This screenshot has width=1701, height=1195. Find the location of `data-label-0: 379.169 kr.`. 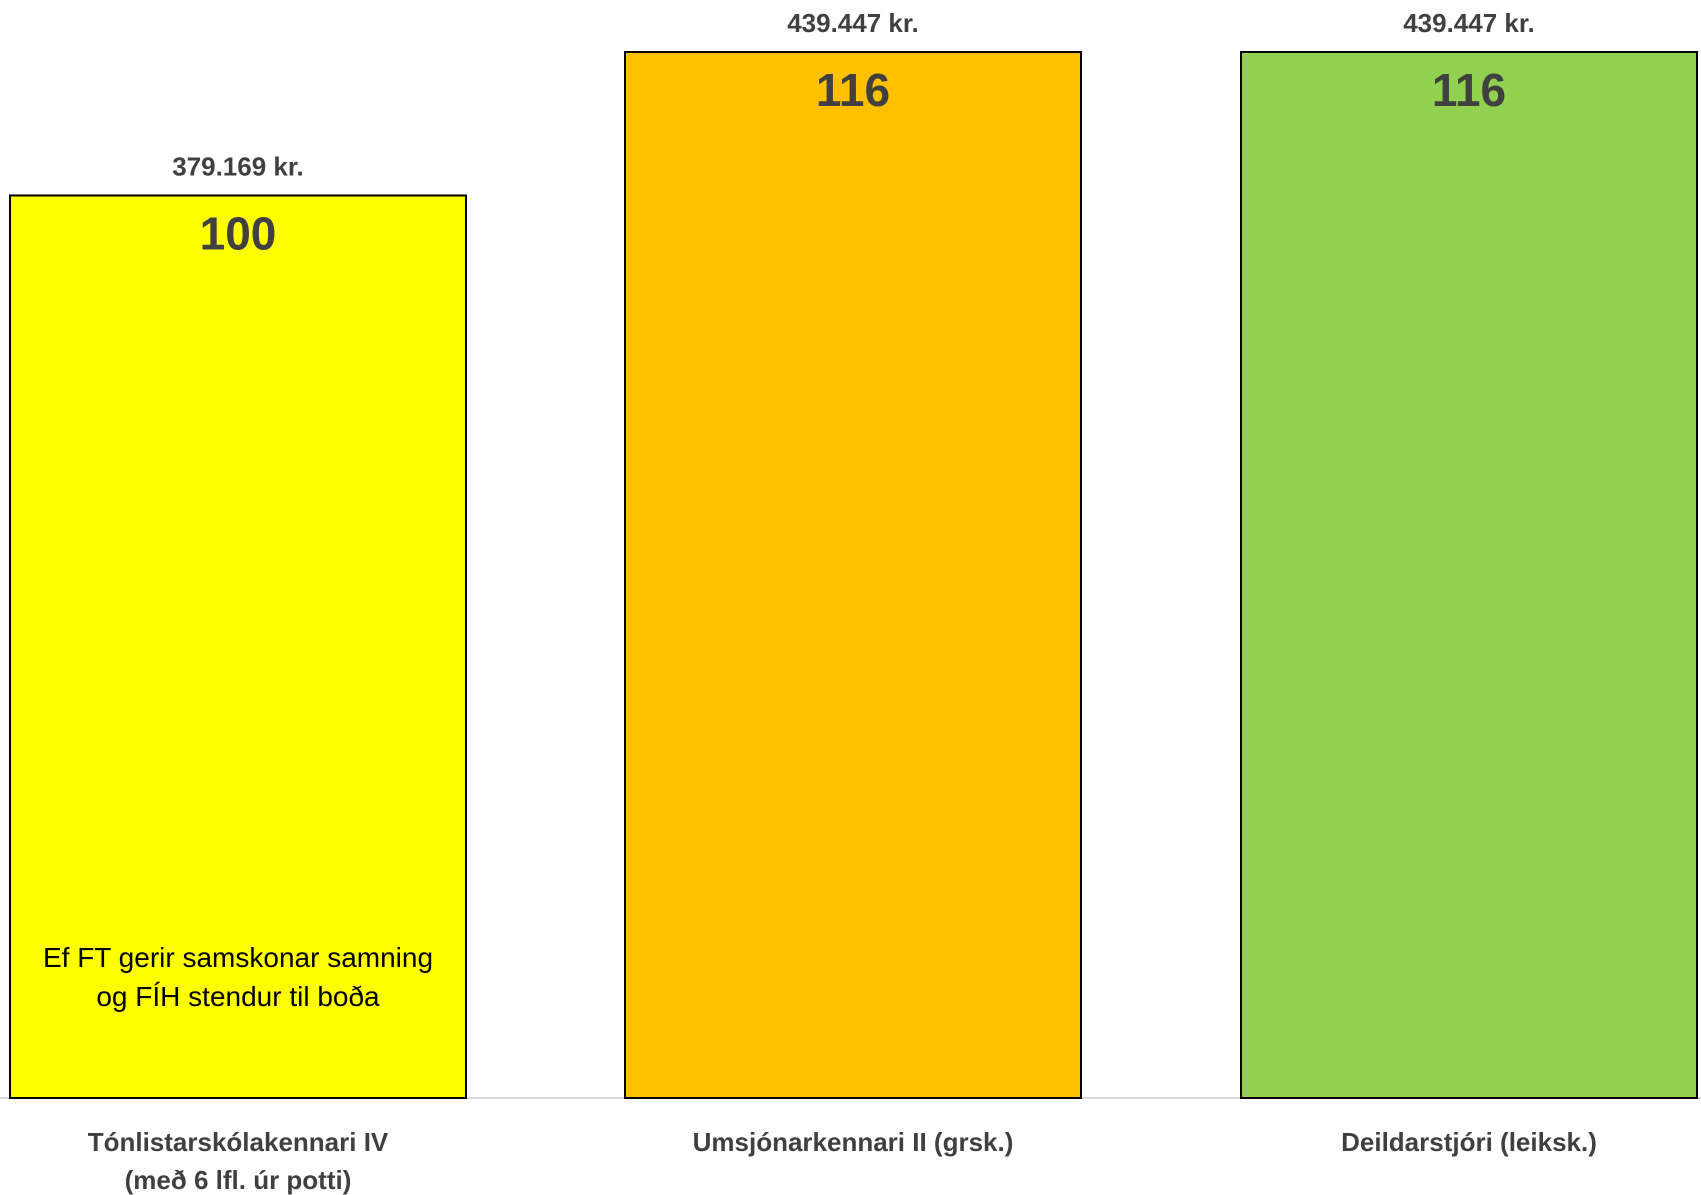

data-label-0: 379.169 kr. is located at coordinates (238, 166).